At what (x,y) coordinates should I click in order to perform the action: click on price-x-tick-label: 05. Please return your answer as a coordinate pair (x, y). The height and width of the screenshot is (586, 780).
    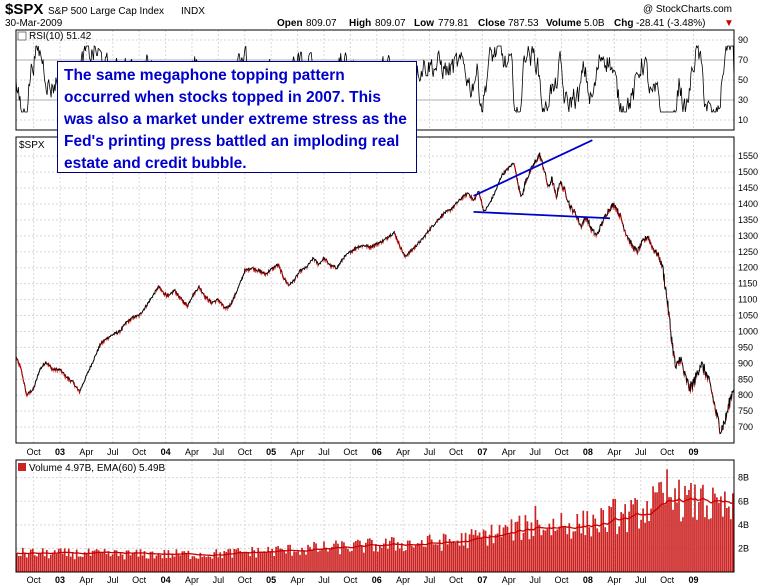
    Looking at the image, I should click on (271, 452).